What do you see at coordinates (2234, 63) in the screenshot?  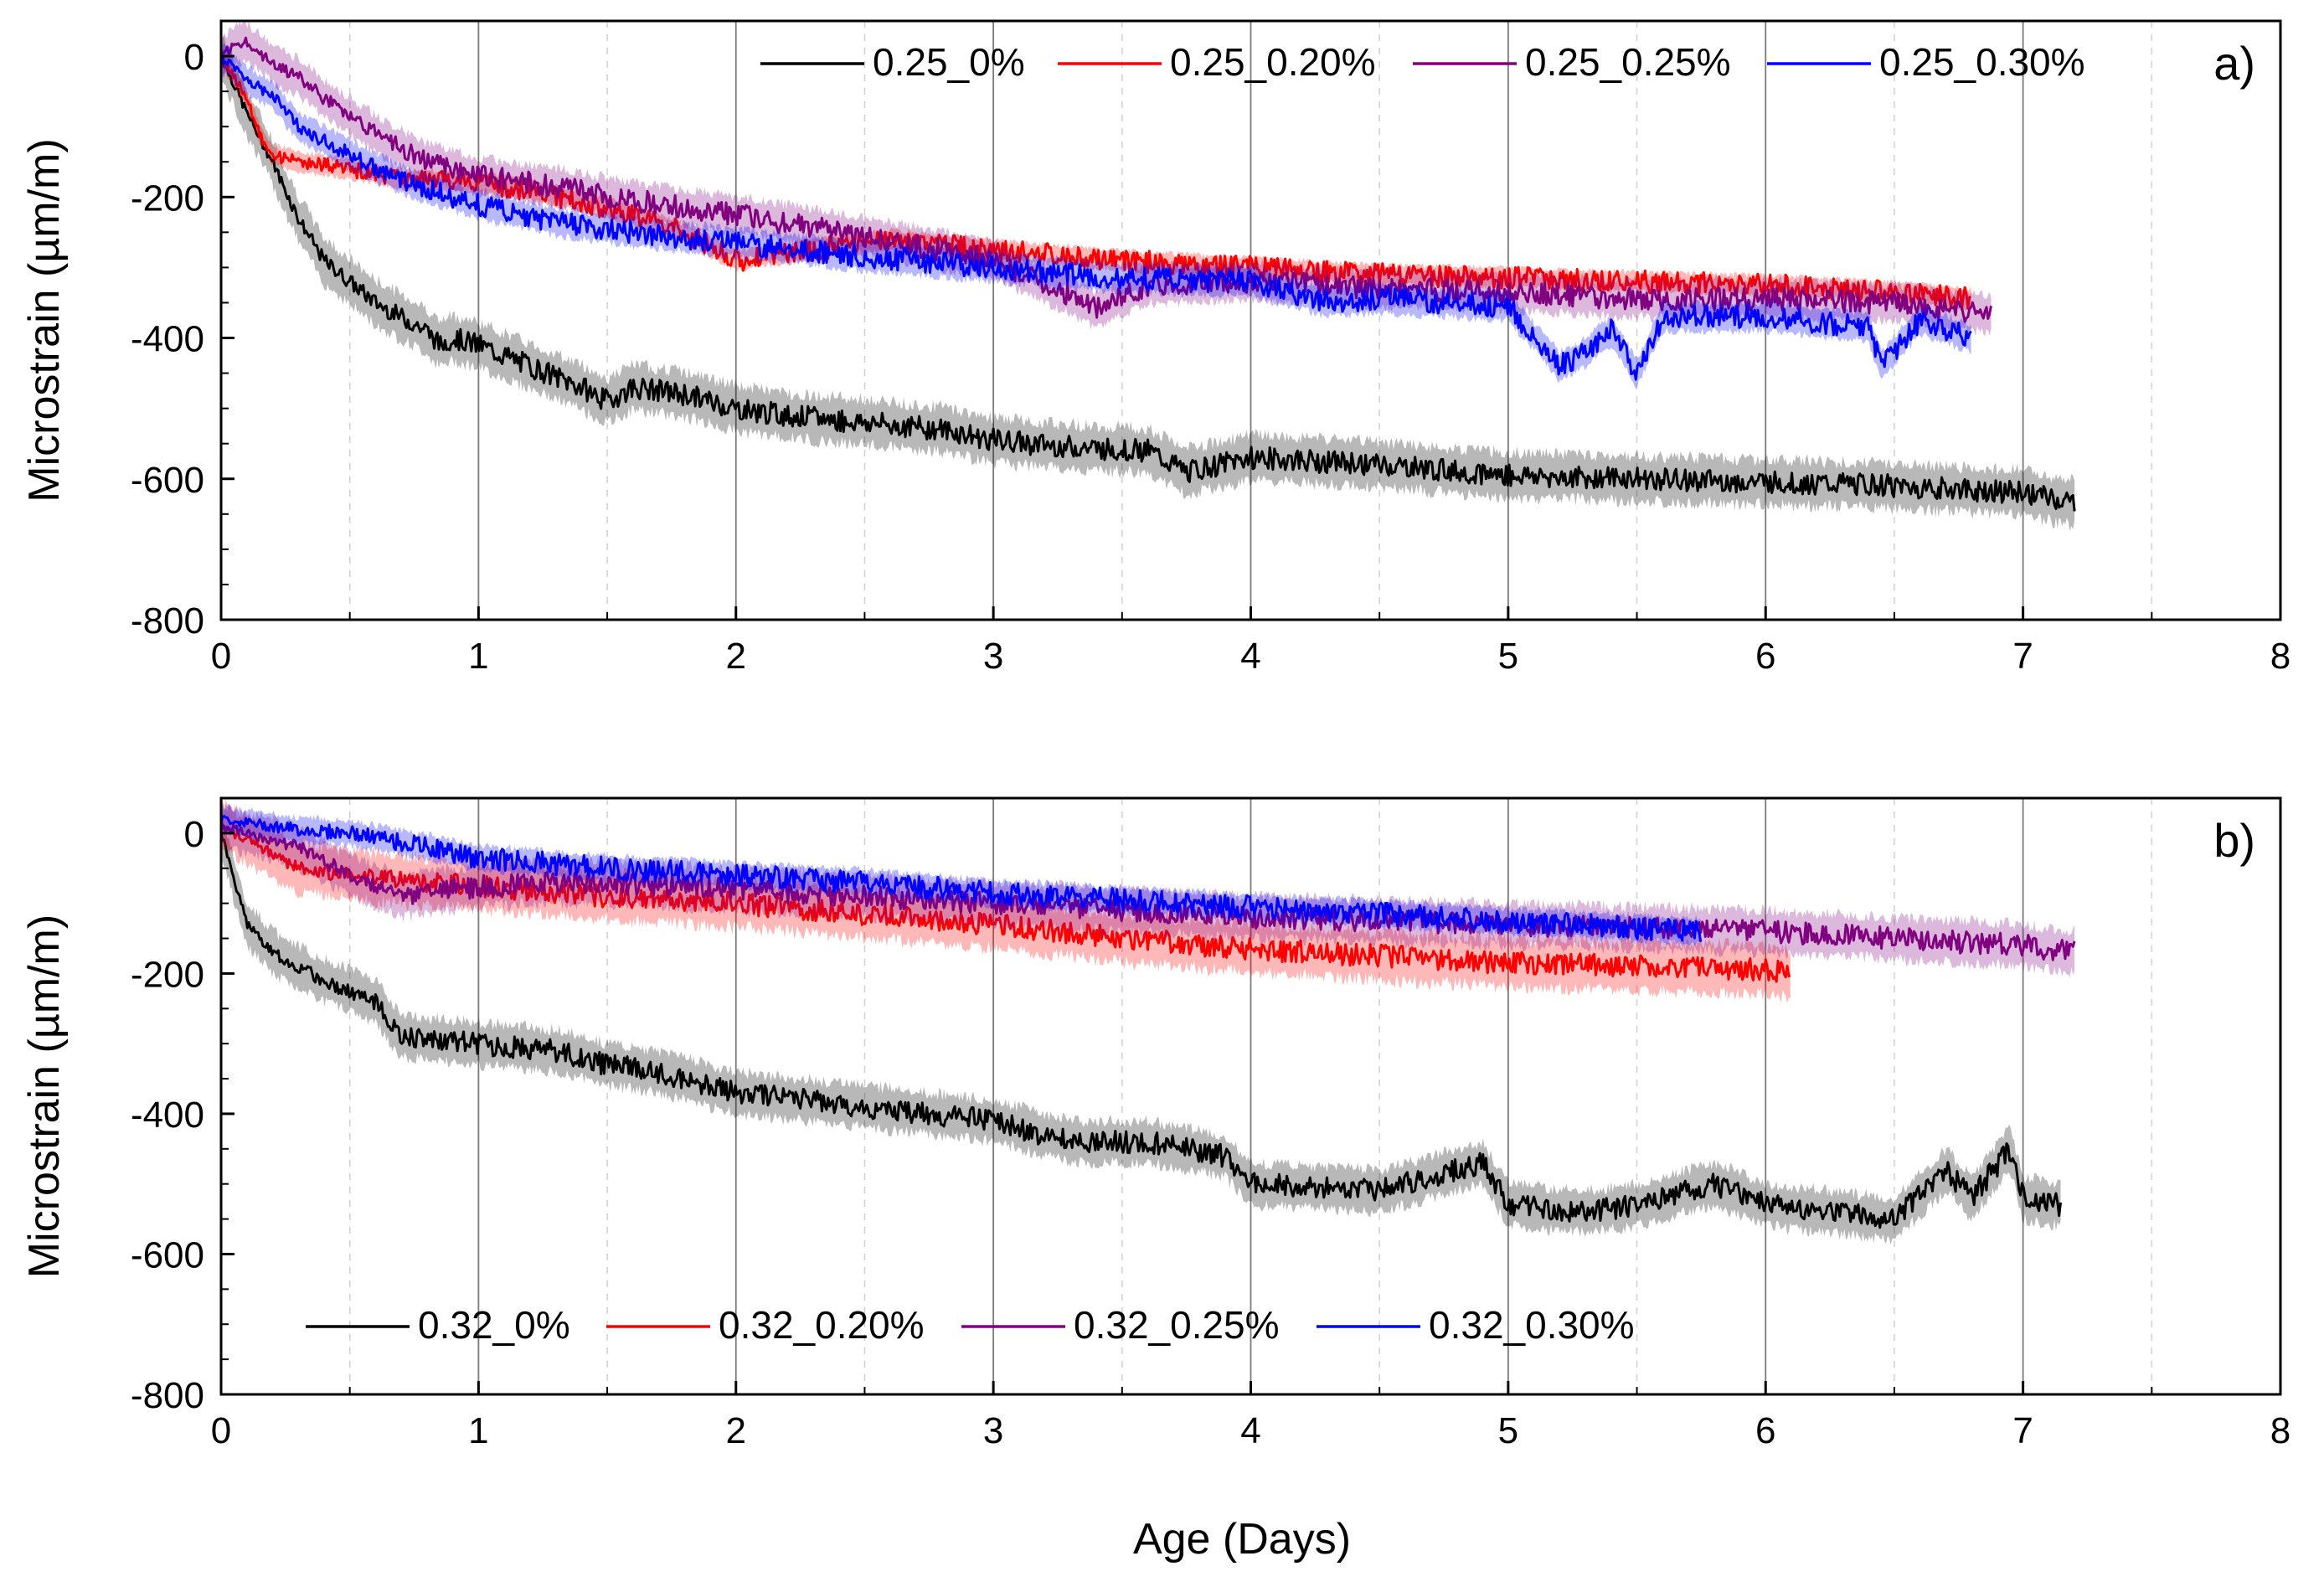 I see `panel-label: a)` at bounding box center [2234, 63].